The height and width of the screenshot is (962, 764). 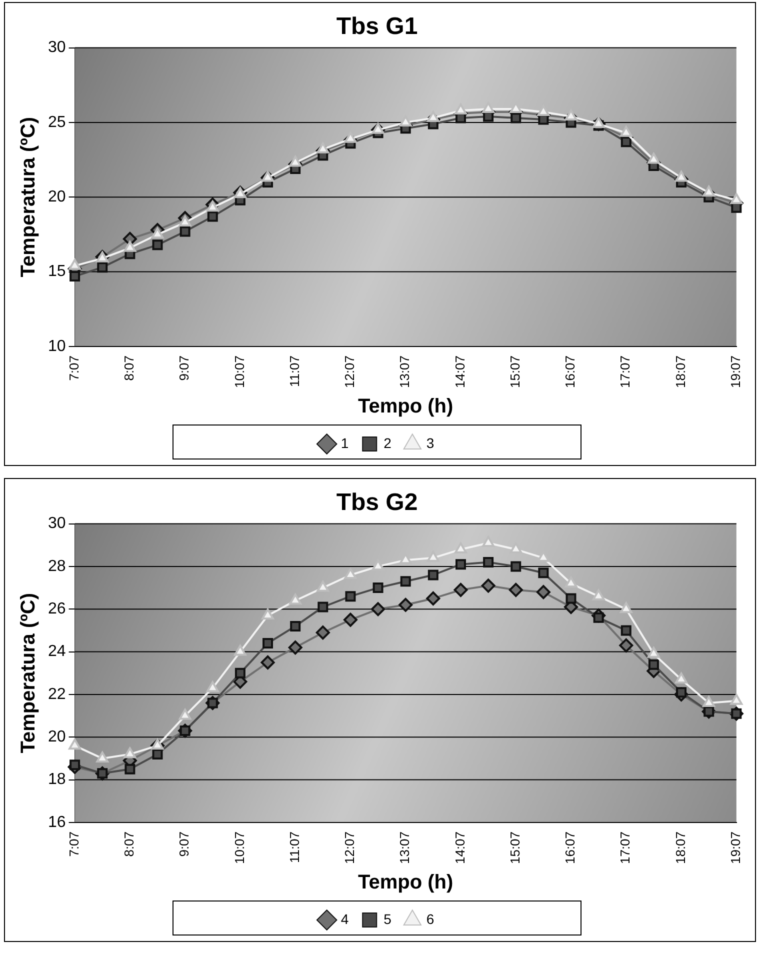 I want to click on legend-label: 2, so click(x=388, y=442).